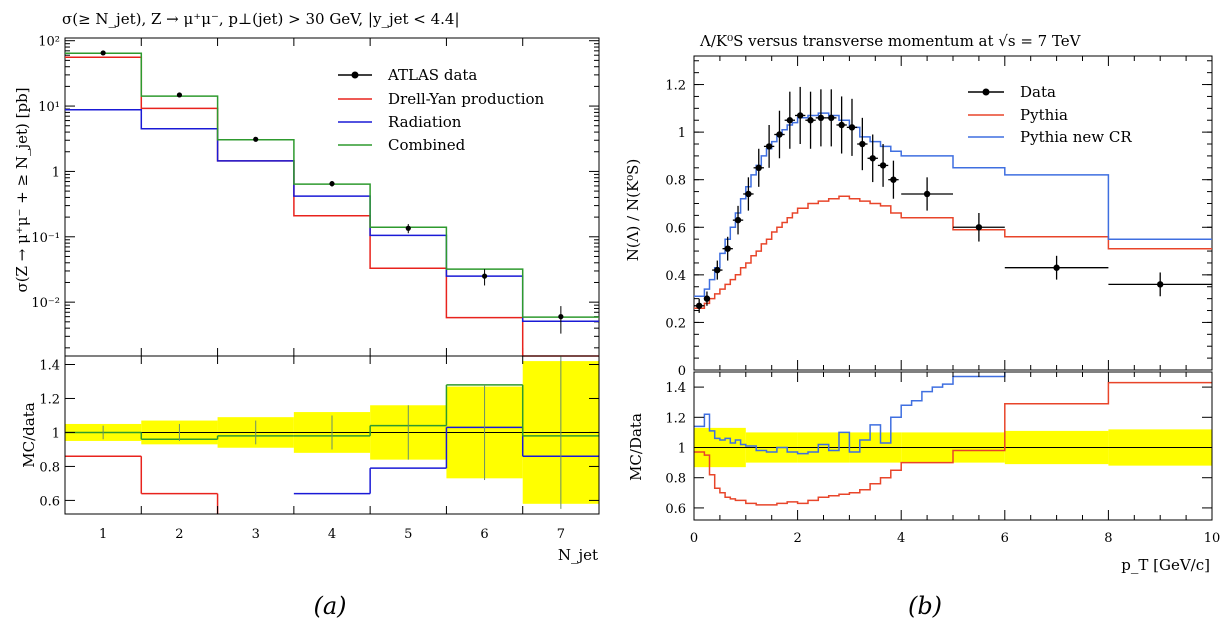 This screenshot has width=1224, height=628. I want to click on legend-b-data-marker, so click(986, 92).